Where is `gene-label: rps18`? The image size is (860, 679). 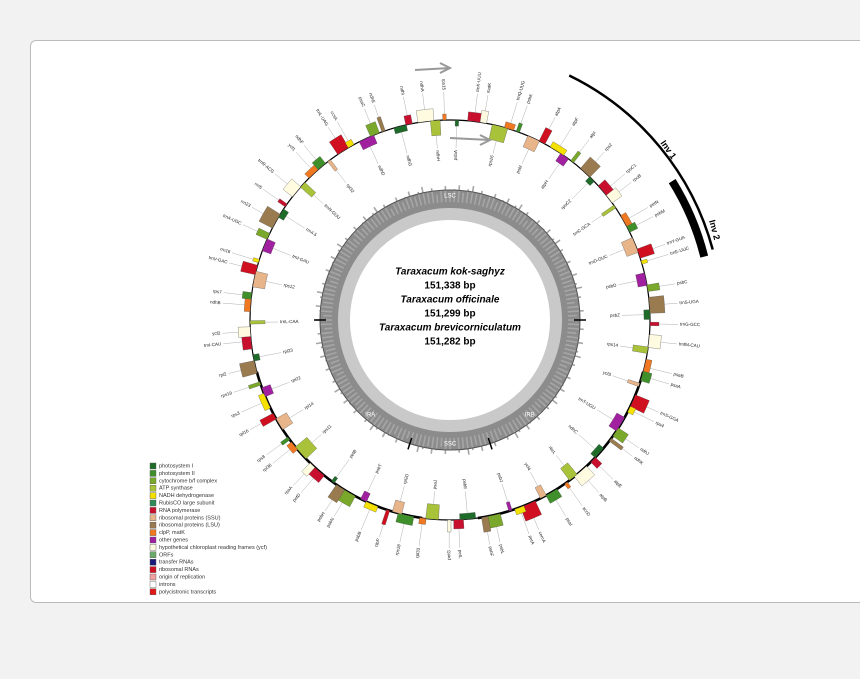 gene-label: rps18 is located at coordinates (397, 549).